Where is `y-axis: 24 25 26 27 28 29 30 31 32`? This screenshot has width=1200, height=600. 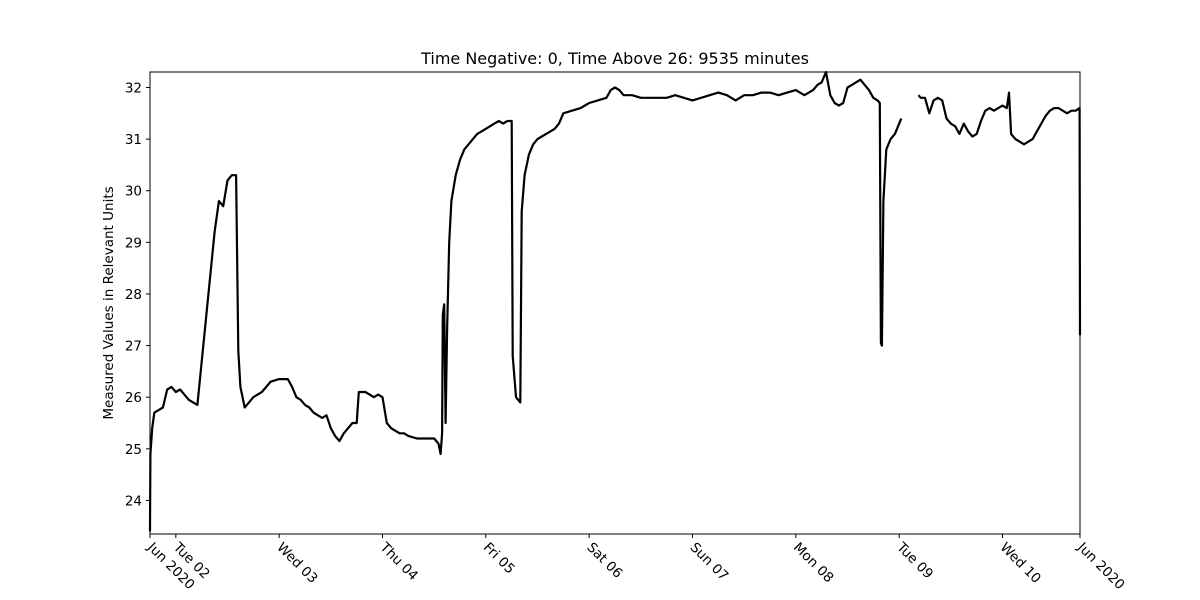
y-axis: 24 25 26 27 28 29 30 31 32 is located at coordinates (137, 294).